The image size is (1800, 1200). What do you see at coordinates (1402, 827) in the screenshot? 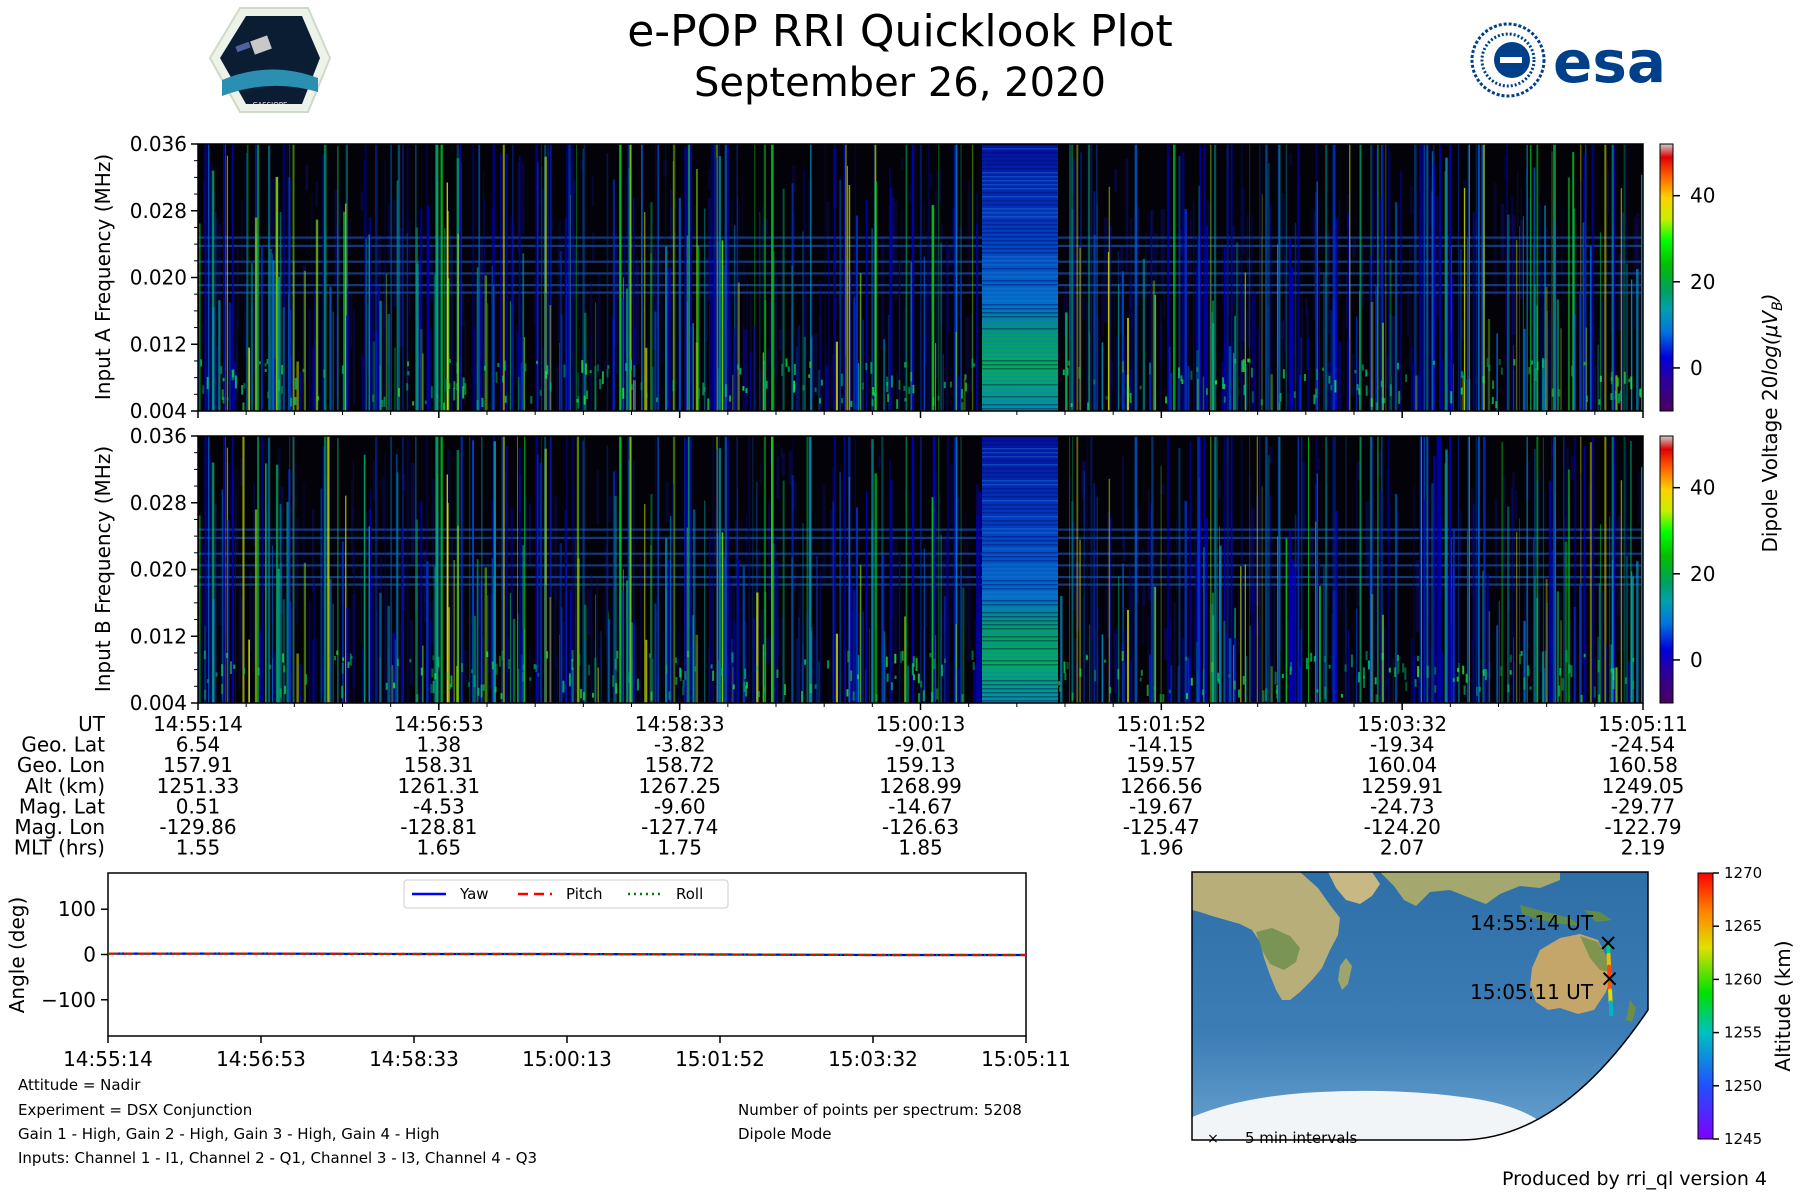
I see `ephemeris-cell: -124.20` at bounding box center [1402, 827].